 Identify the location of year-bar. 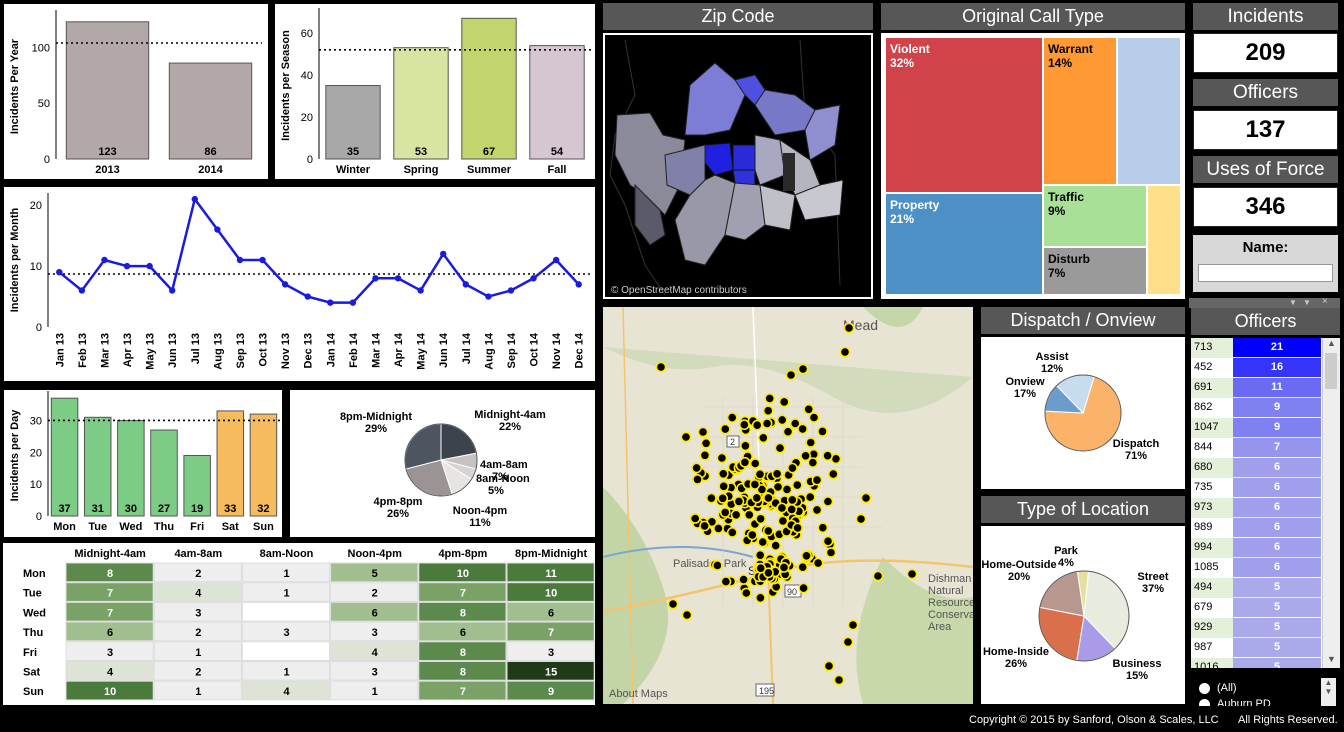
(107, 90).